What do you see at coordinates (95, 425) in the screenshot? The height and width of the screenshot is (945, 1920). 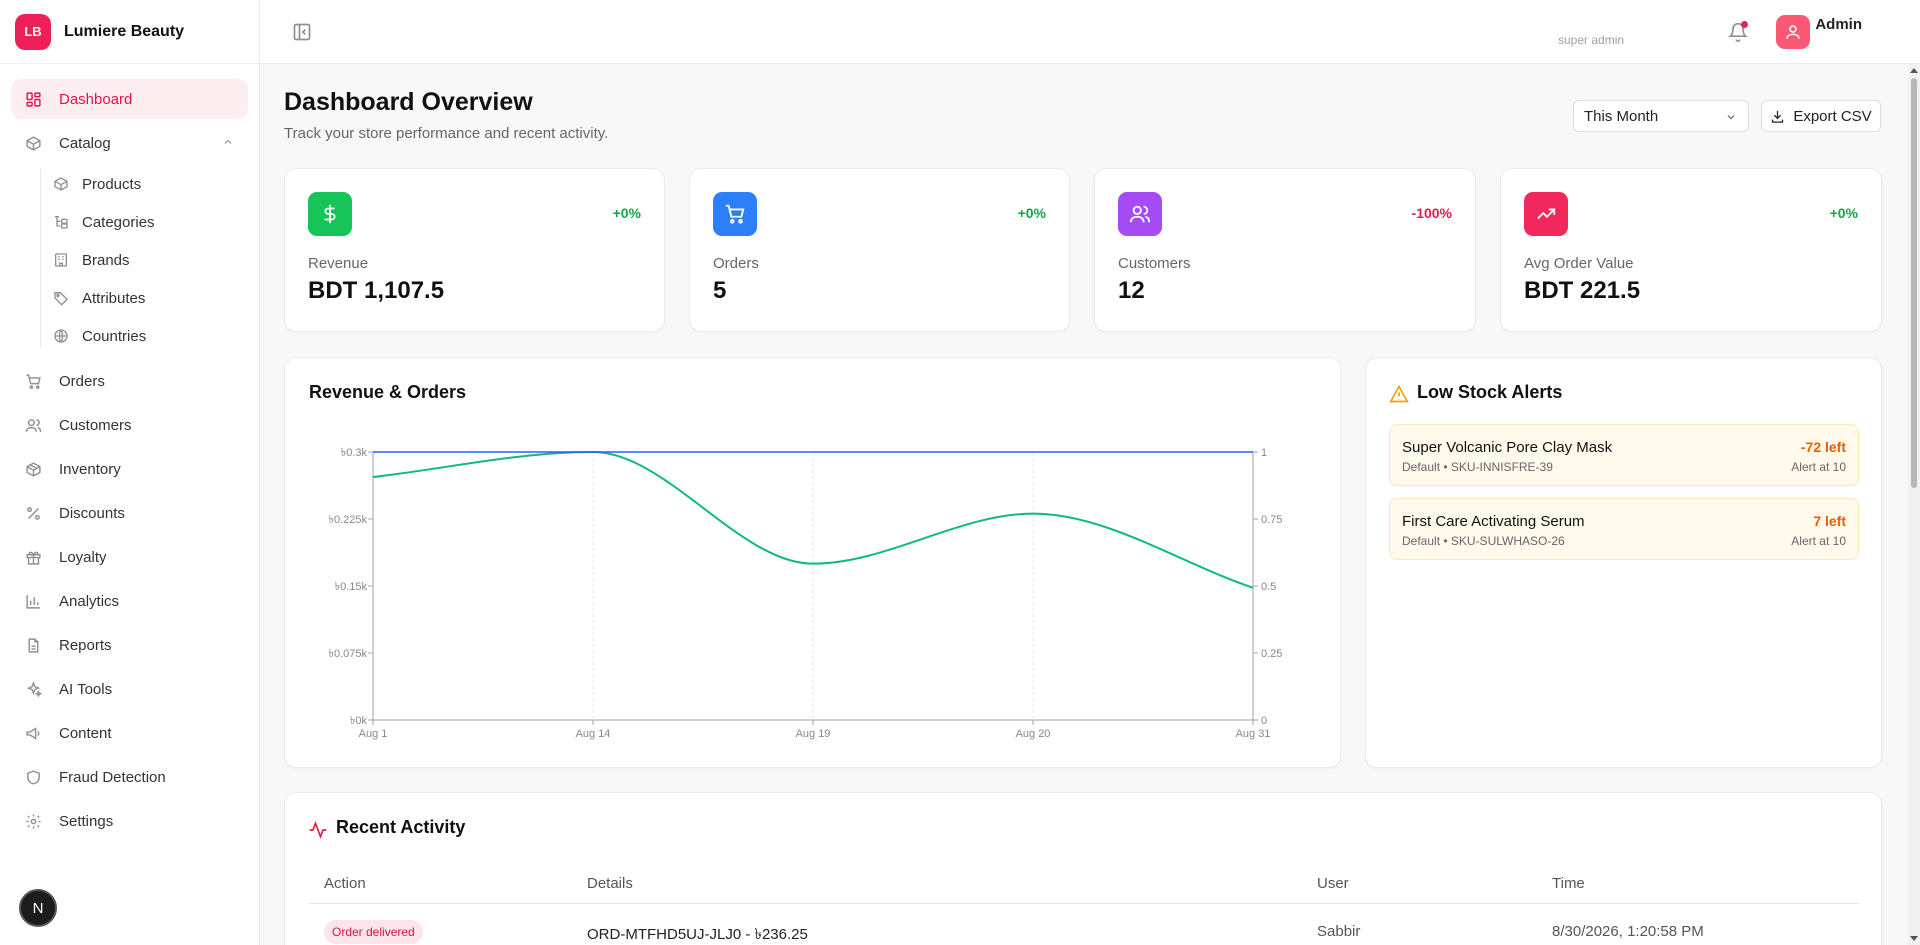 I see `sidebar-item-label: Customers` at bounding box center [95, 425].